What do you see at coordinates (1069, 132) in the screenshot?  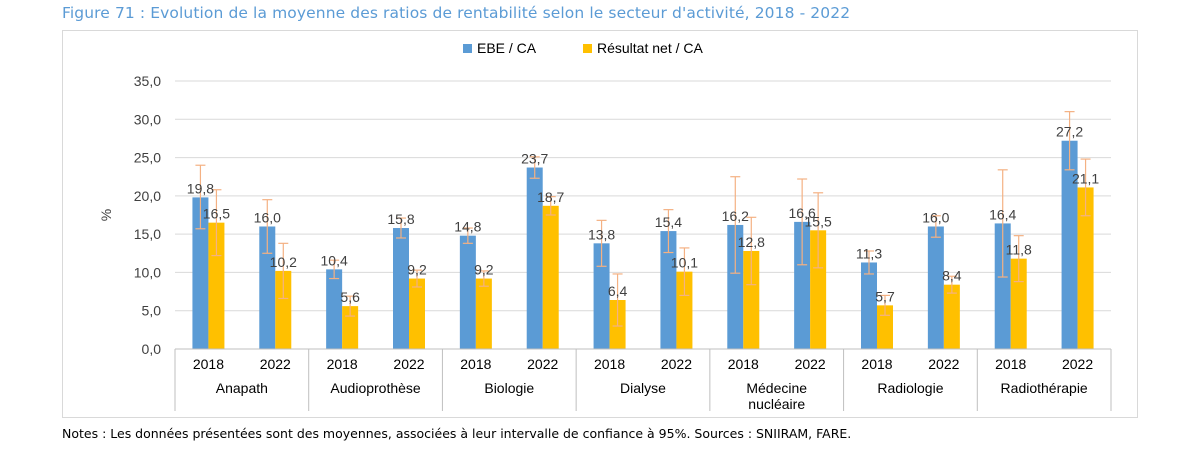 I see `data-label: 27,2` at bounding box center [1069, 132].